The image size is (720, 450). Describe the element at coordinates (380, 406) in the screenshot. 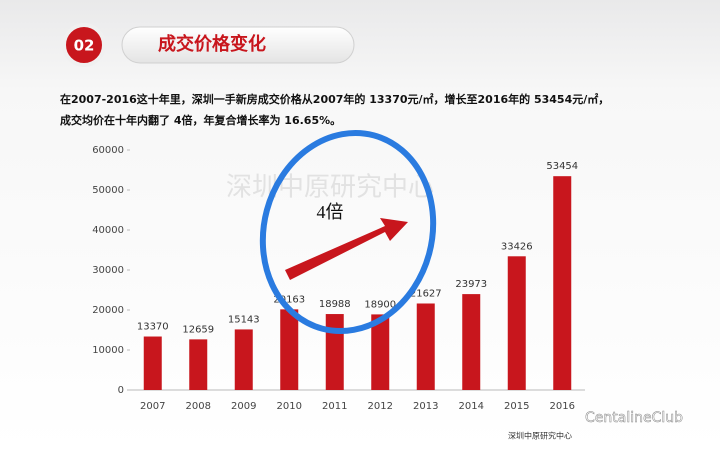

I see `x-tick-label: 2012` at that location.